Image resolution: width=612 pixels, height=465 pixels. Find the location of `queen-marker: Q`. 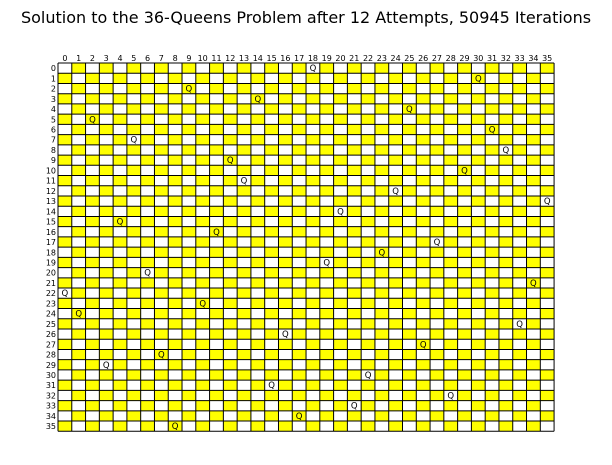

queen-marker: Q is located at coordinates (299, 417).